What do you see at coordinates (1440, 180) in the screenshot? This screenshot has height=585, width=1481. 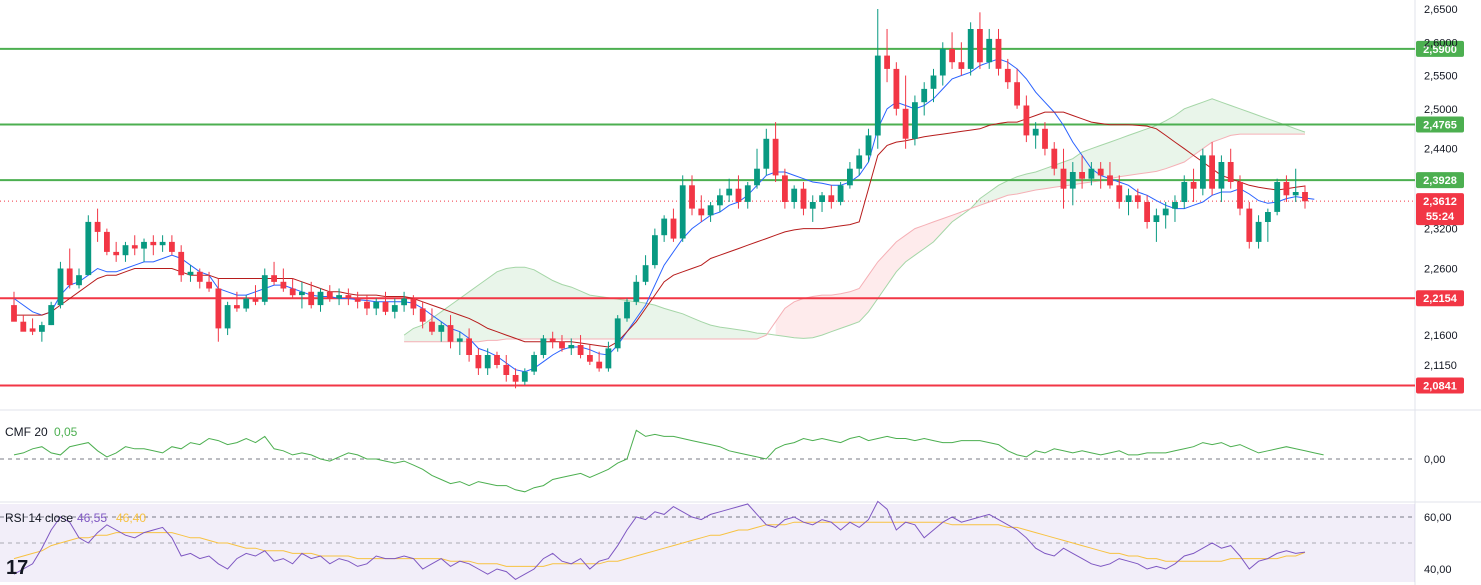 I see `level-badge` at bounding box center [1440, 180].